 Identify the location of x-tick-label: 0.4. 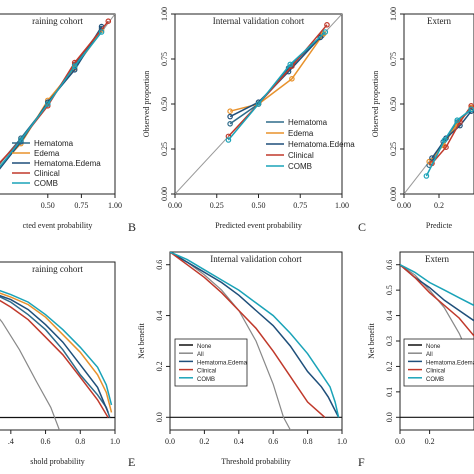
(239, 441).